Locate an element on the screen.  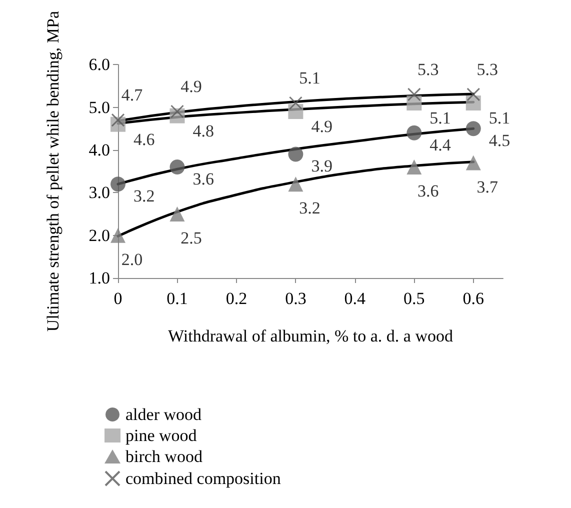
data-label: 3.7 is located at coordinates (487, 186).